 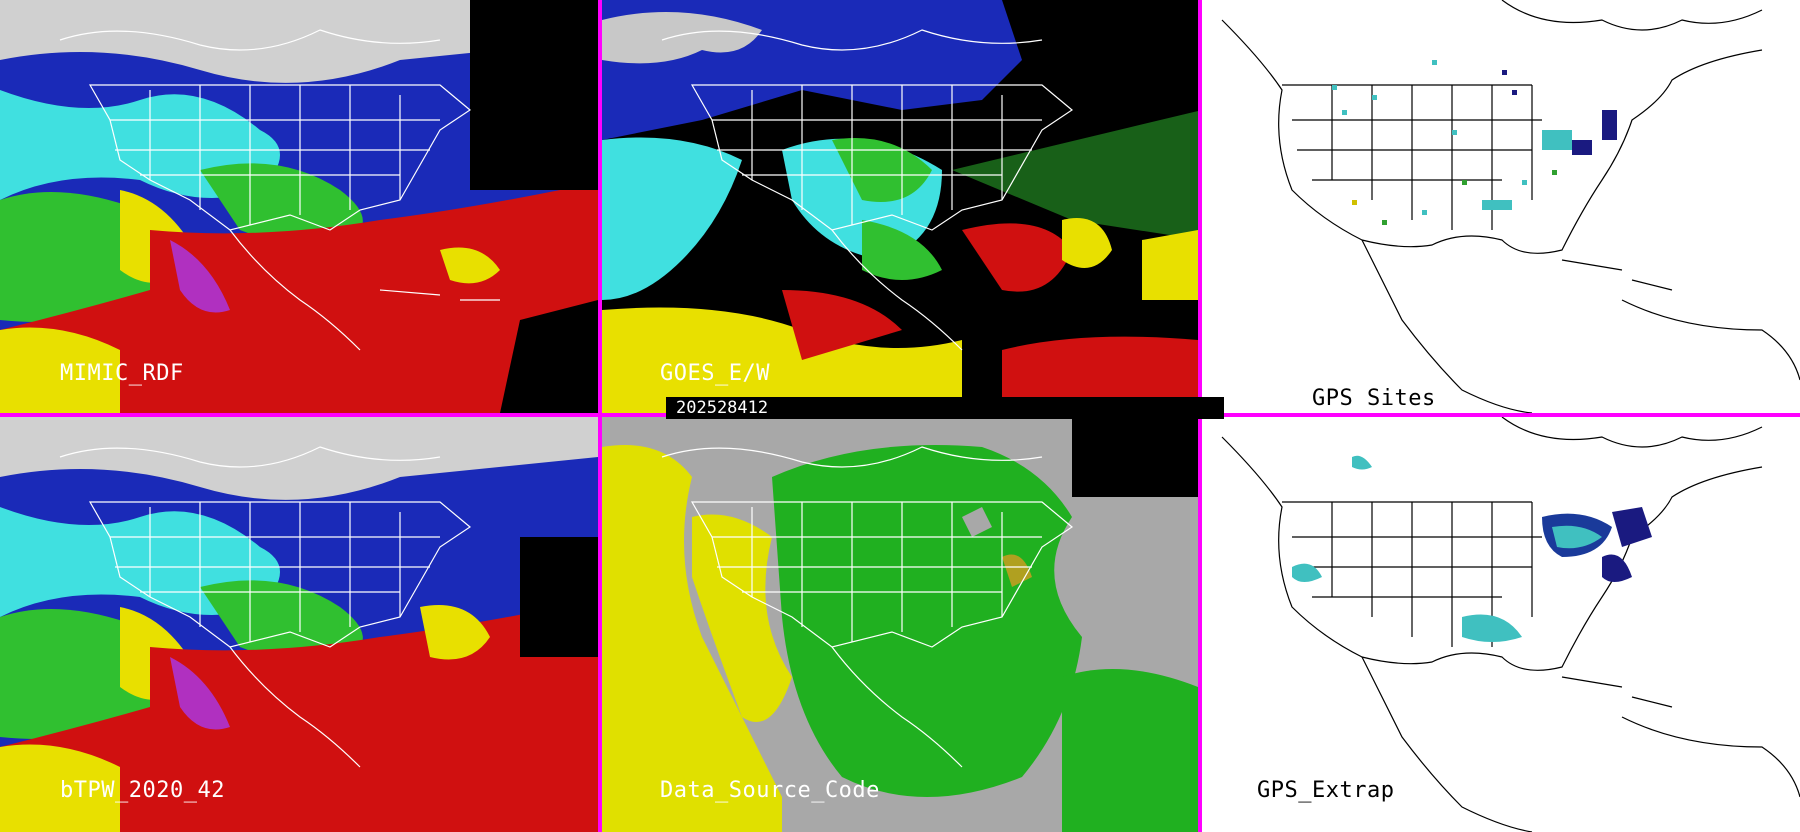 What do you see at coordinates (1358, 412) in the screenshot?
I see `gps-sites-count: 196` at bounding box center [1358, 412].